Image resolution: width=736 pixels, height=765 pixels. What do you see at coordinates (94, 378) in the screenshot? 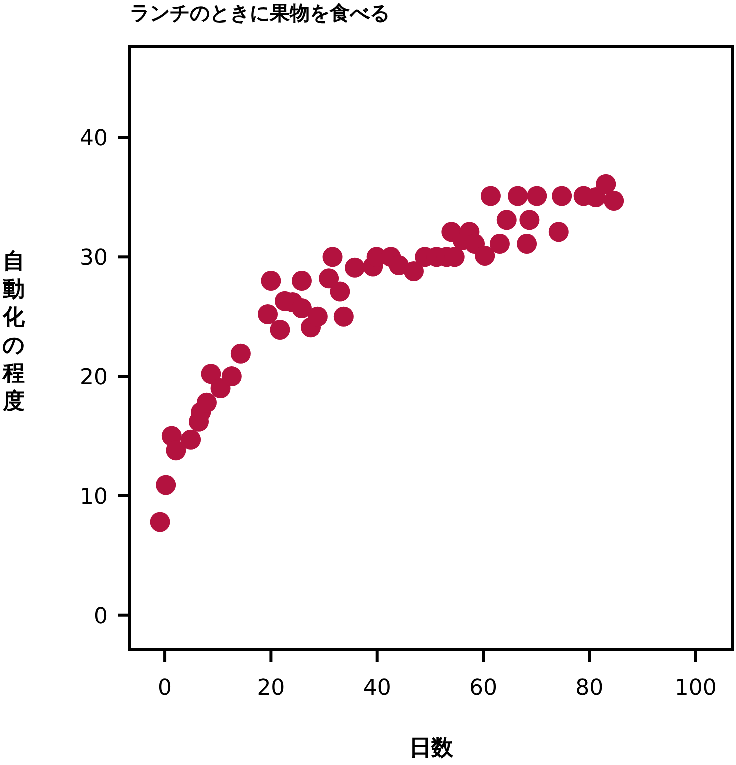
I see `y-tick-label: 20` at bounding box center [94, 378].